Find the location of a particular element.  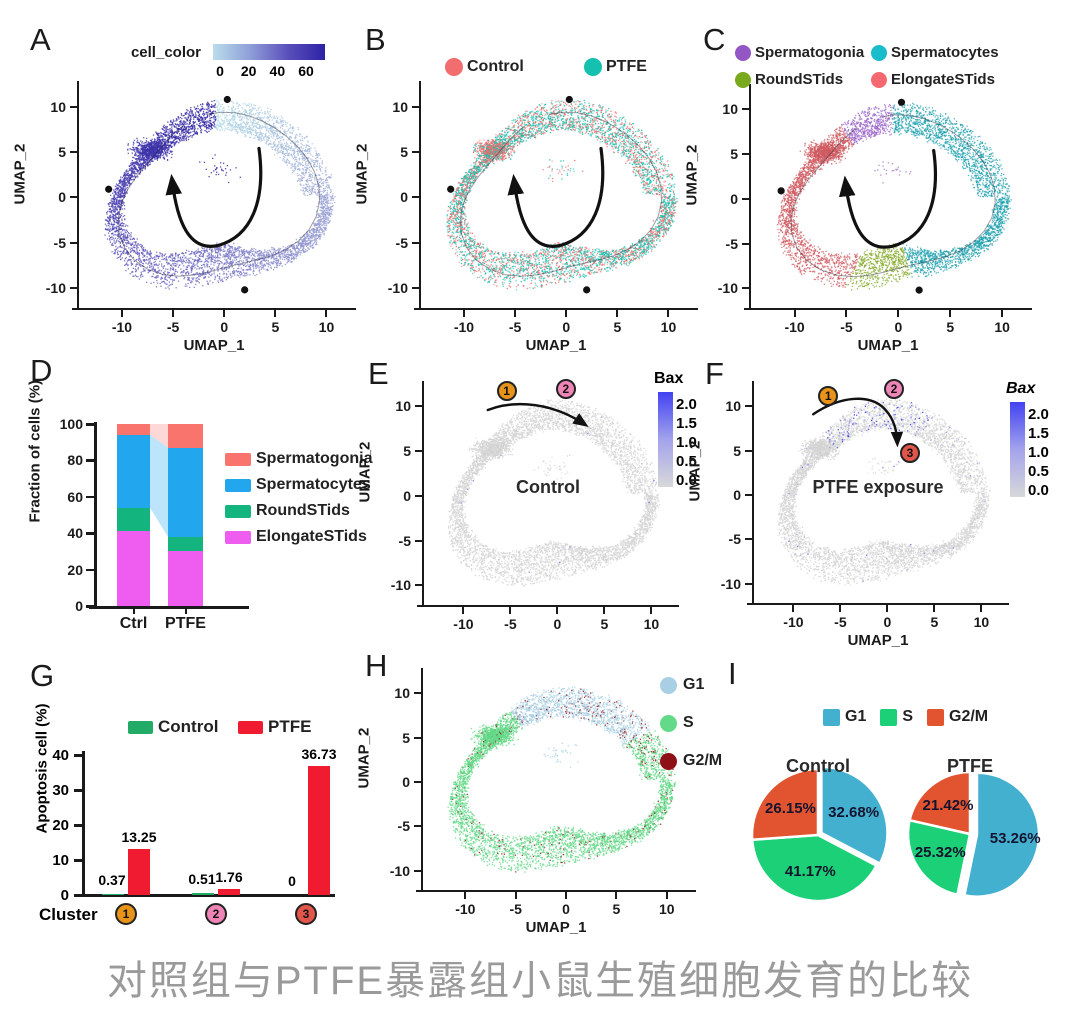

colorbar-tick-label: 40 is located at coordinates (277, 71).